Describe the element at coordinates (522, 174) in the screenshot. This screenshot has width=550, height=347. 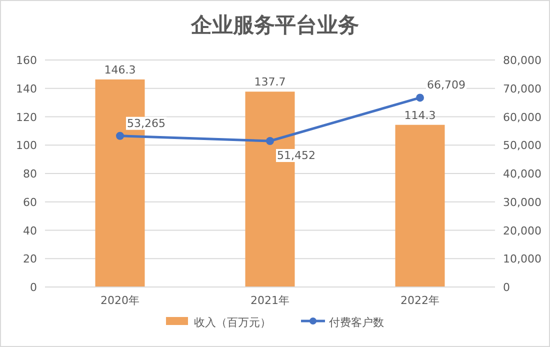
I see `y2-tick-label: 40,000` at that location.